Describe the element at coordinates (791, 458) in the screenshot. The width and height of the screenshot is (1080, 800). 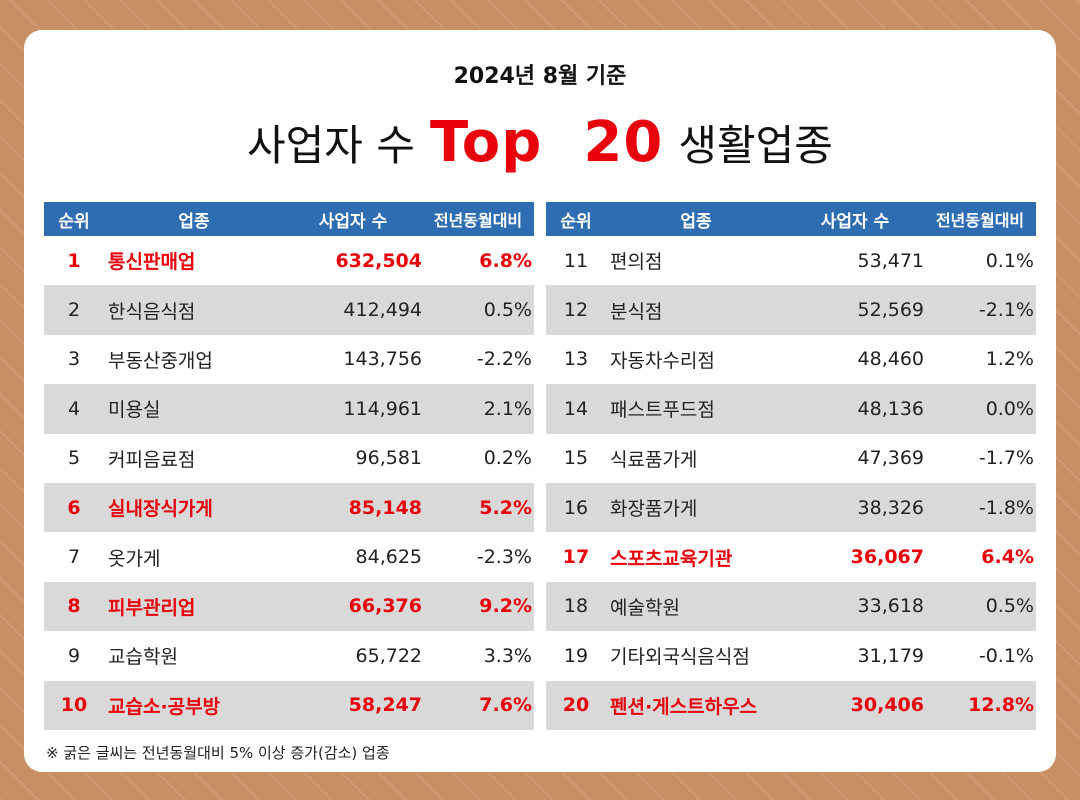
I see `table-row: 15 식료품가게 47,369 -1.7%` at that location.